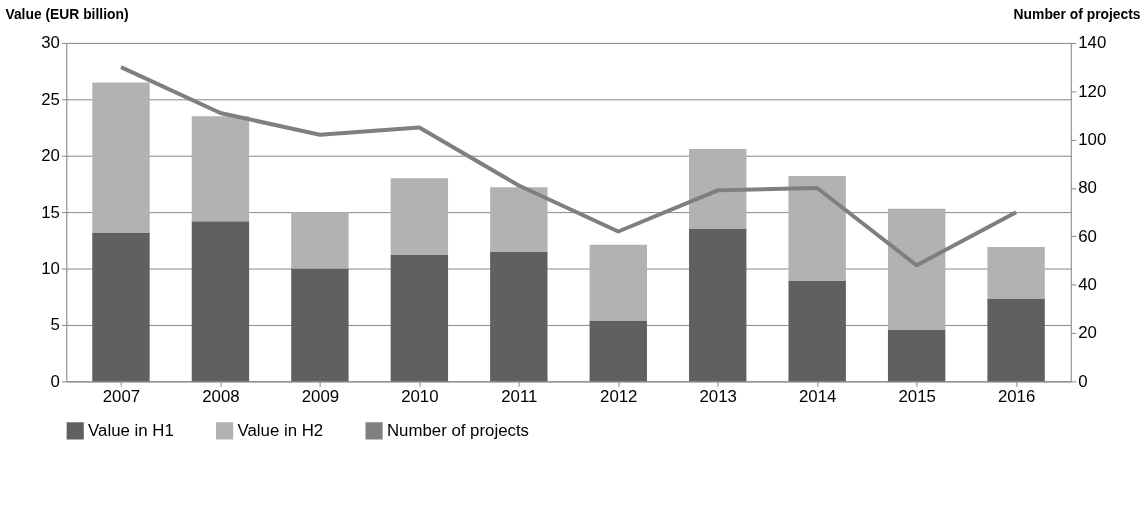 The width and height of the screenshot is (1145, 508). What do you see at coordinates (1016, 396) in the screenshot?
I see `x-tick-label: 2016` at bounding box center [1016, 396].